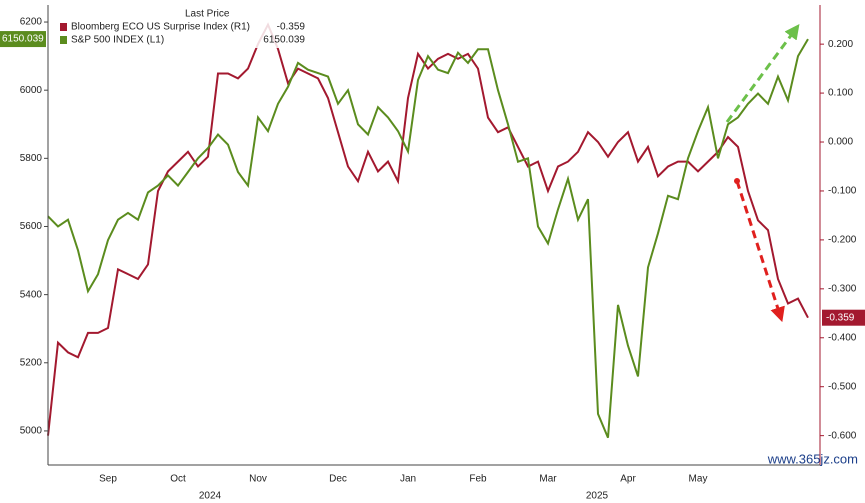 This screenshot has height=503, width=865. Describe the element at coordinates (408, 479) in the screenshot. I see `x-tick-label: Jan` at that location.